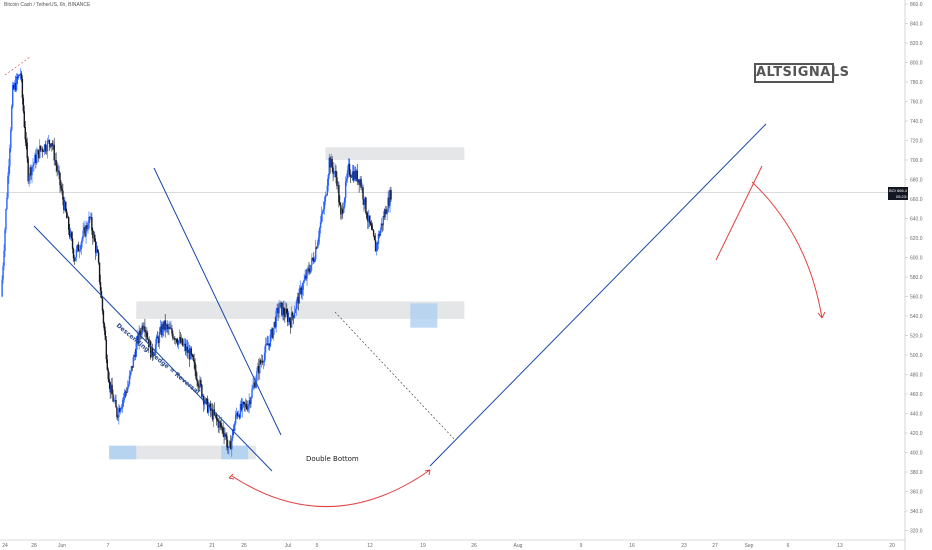  What do you see at coordinates (231, 476) in the screenshot?
I see `arc-arrow-left` at bounding box center [231, 476].